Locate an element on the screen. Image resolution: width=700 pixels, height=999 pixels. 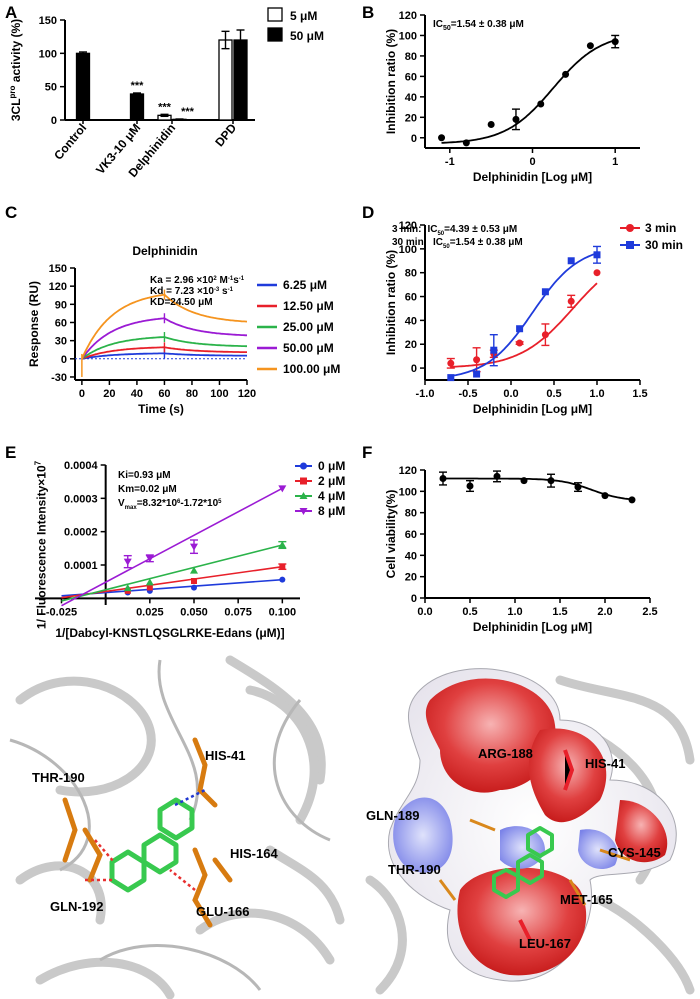
docking-h-surface-basic-right is located at coordinates (598, 849).